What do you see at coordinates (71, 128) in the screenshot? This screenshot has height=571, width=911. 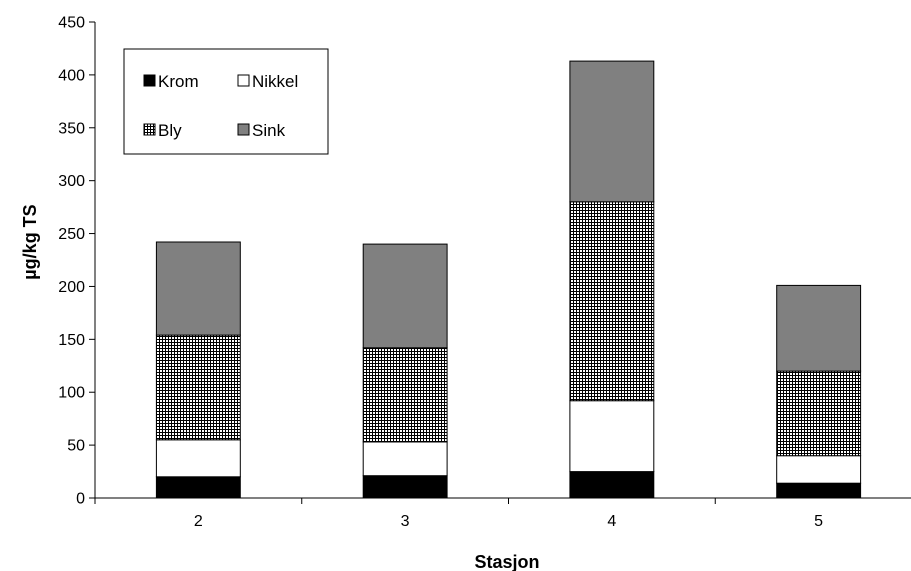 I see `y-tick-label: 350` at bounding box center [71, 128].